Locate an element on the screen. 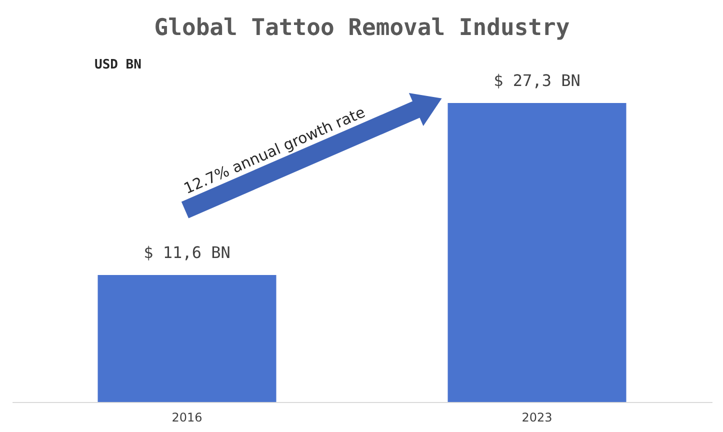 This screenshot has width=723, height=432. chart-title: Global Tattoo Removal Industry is located at coordinates (362, 28).